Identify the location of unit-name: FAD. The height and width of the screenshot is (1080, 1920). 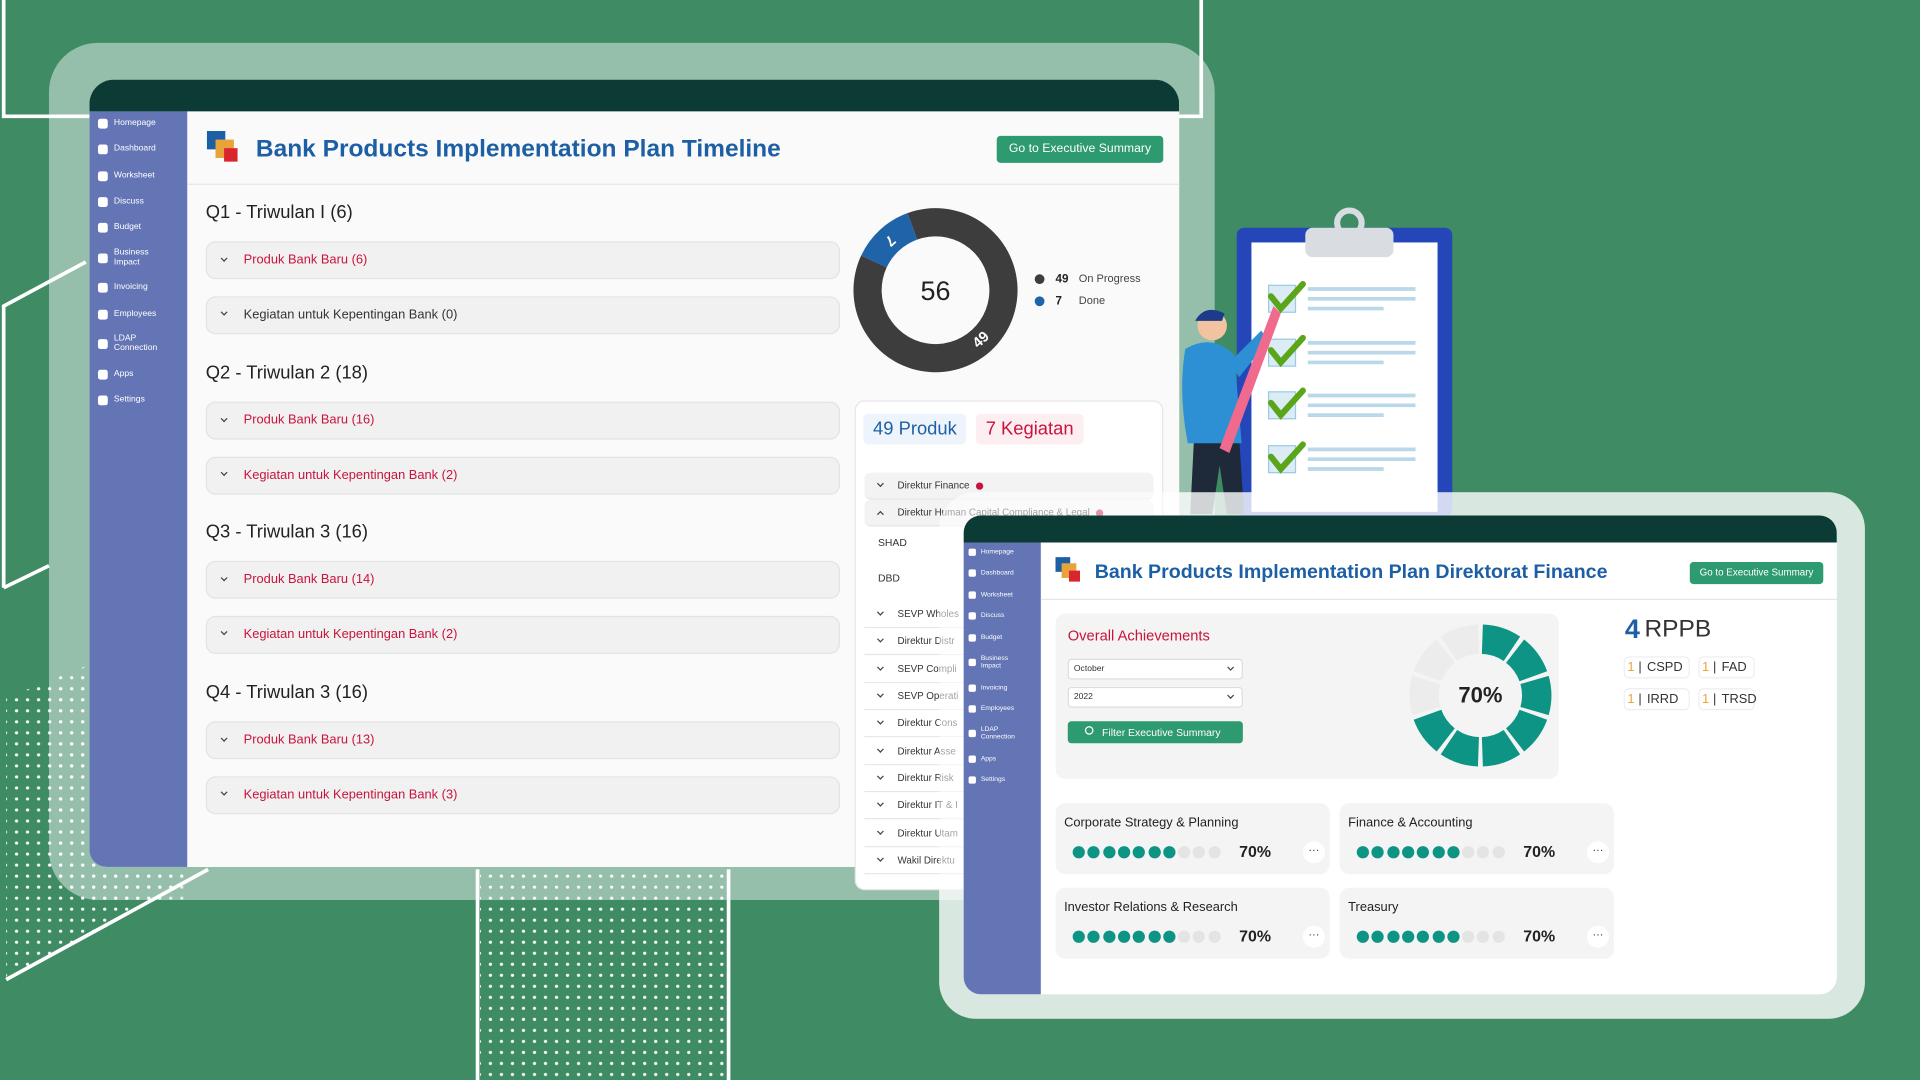
(1734, 667).